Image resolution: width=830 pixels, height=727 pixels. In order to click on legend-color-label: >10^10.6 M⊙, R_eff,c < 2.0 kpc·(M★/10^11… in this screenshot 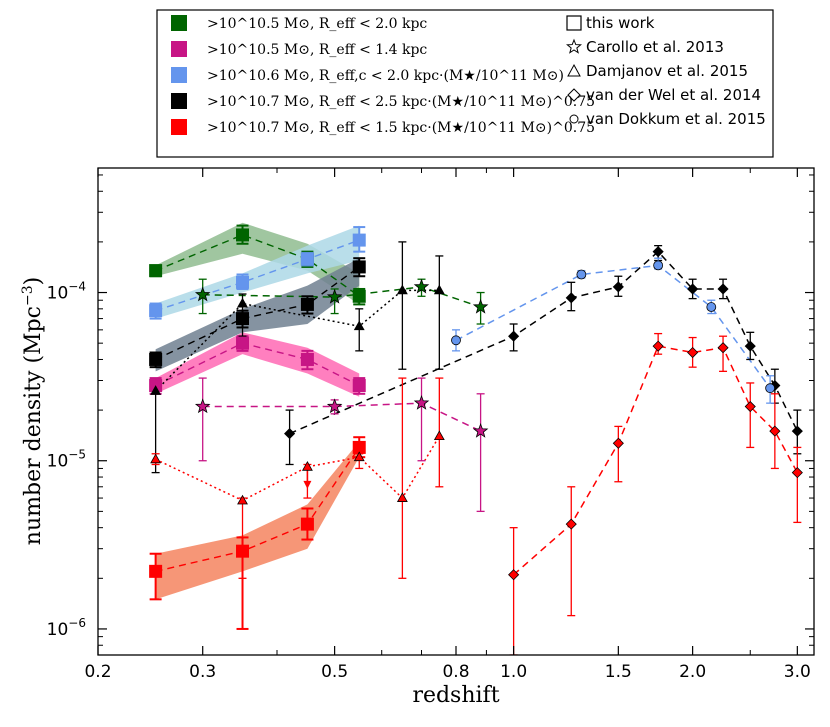, I will do `click(385, 76)`.